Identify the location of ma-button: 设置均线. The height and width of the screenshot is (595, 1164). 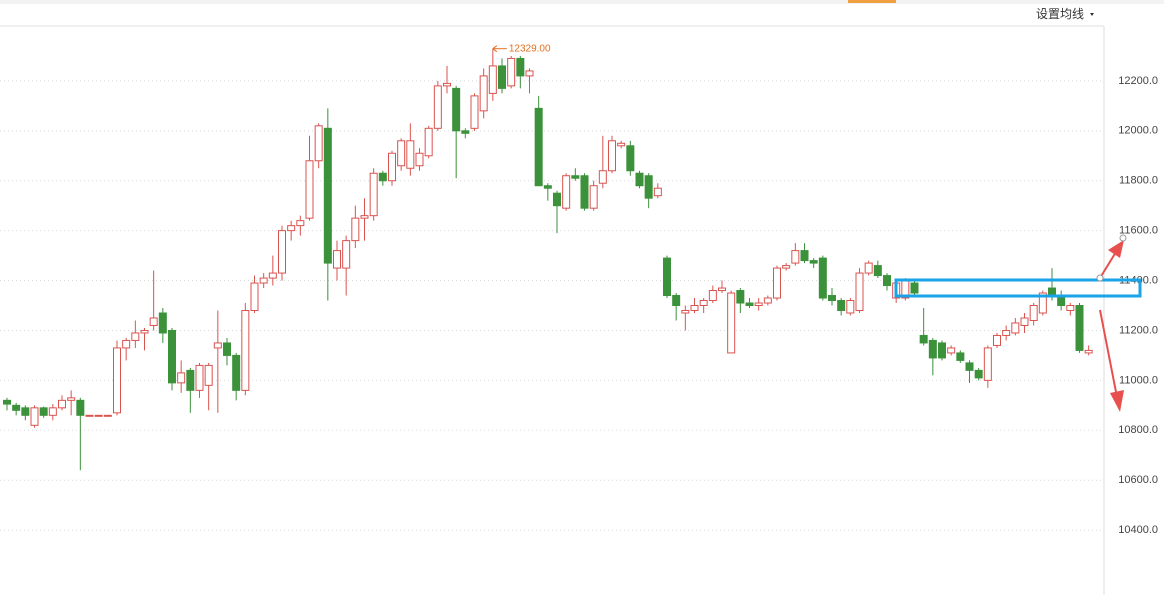
(1060, 14).